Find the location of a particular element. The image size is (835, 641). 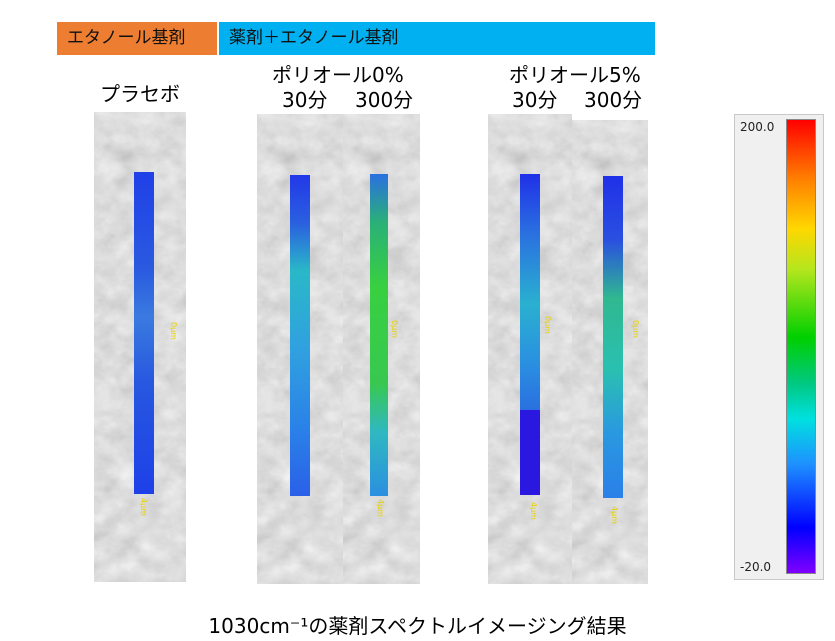

marker-top-polyol5-30: 0μm is located at coordinates (547, 325).